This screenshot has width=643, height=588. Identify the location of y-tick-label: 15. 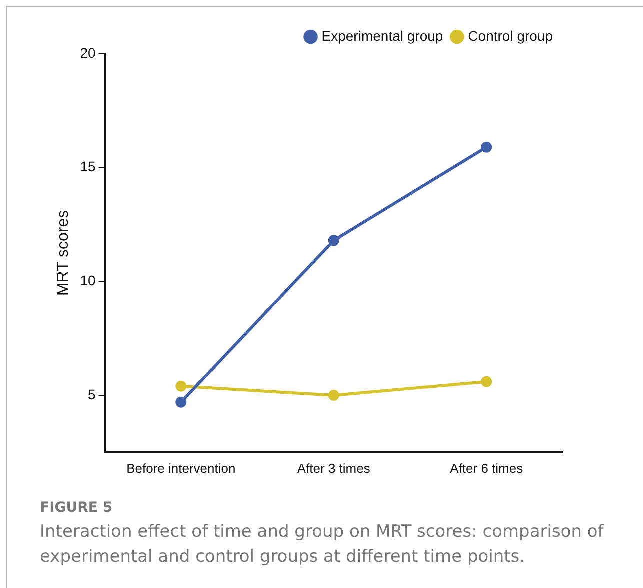
(88, 166).